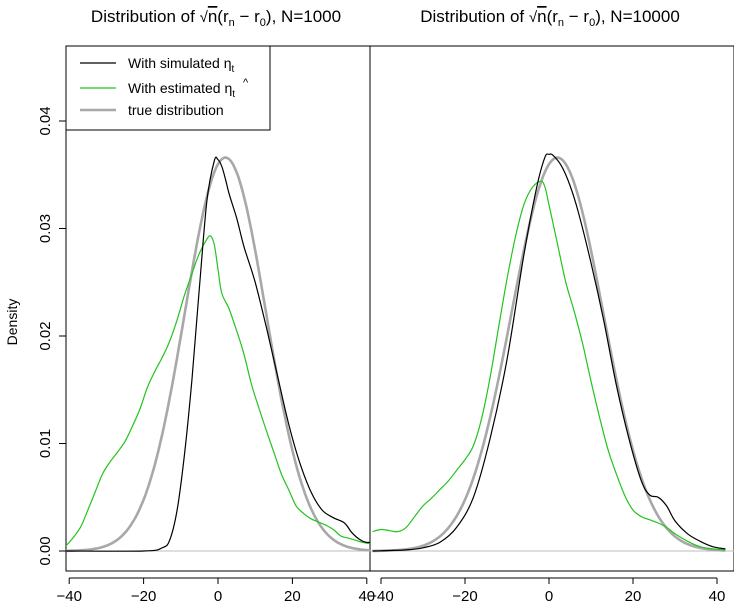  I want to click on y-axis-label: Density, so click(12, 322).